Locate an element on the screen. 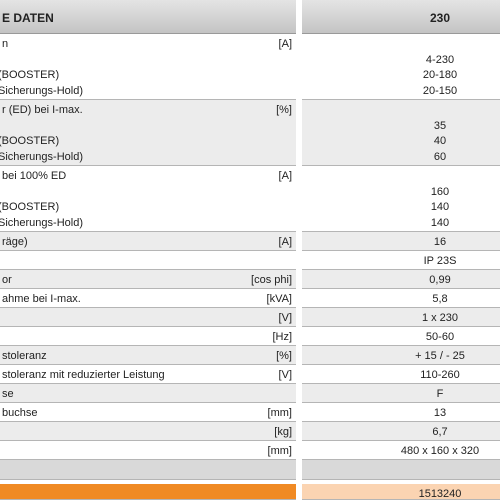  row-label: se is located at coordinates (8, 394).